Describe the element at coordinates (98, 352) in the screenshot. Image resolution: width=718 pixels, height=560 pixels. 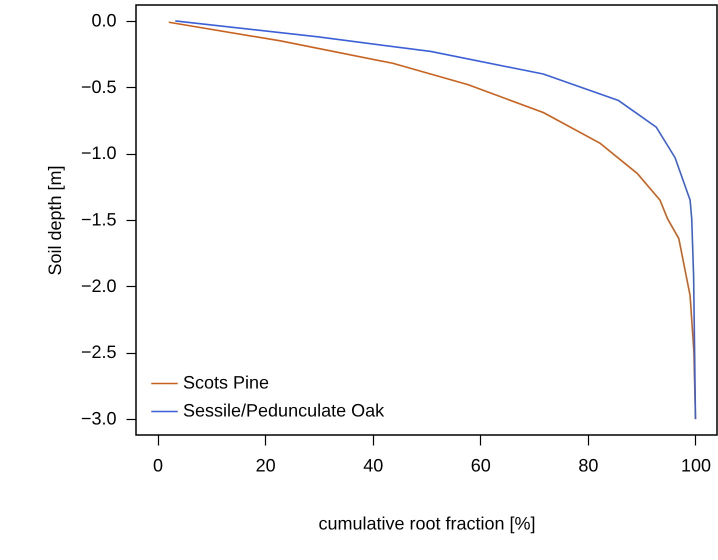
I see `y-tick-label: −2.5` at that location.